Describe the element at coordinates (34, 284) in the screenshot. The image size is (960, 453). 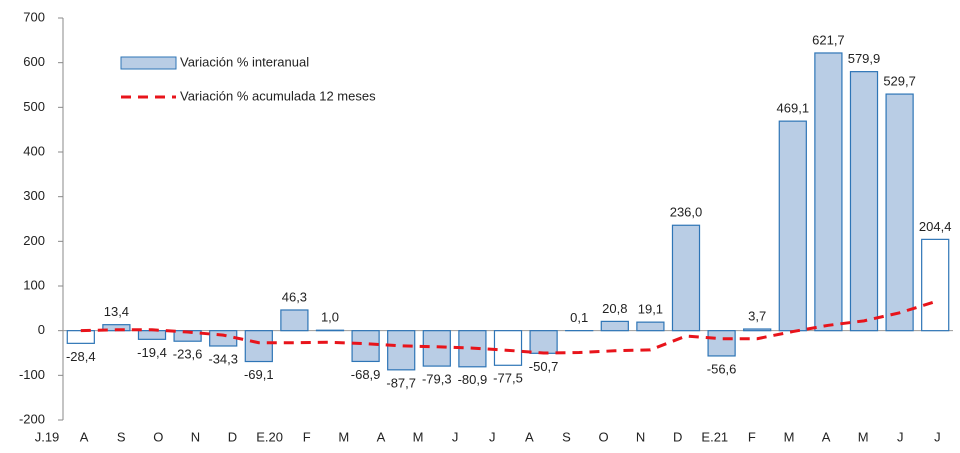
I see `y-tick-label: 100` at that location.